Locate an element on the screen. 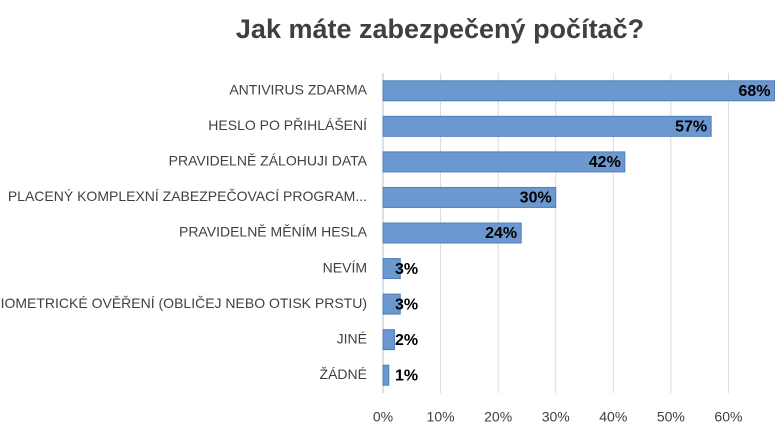 The width and height of the screenshot is (782, 434). value-label: 24% is located at coordinates (501, 233).